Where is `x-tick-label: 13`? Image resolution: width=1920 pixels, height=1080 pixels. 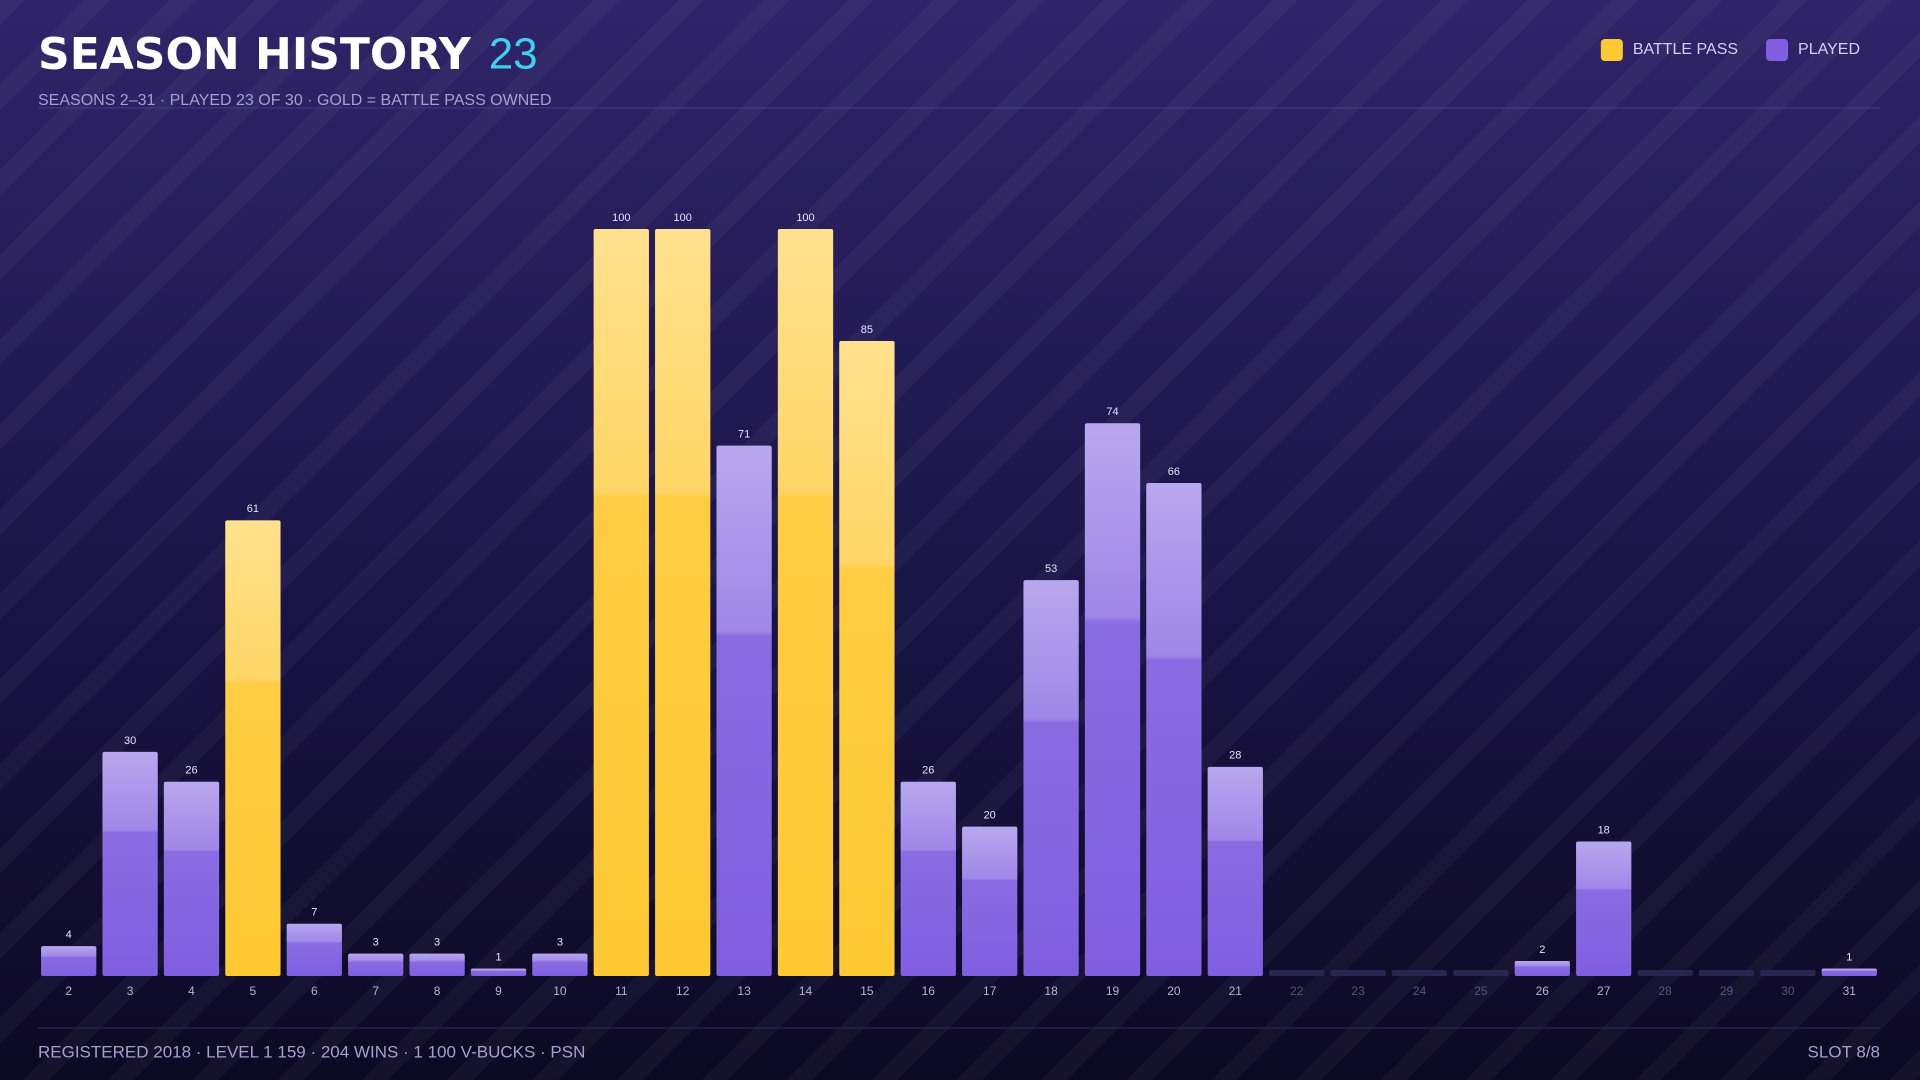
x-tick-label: 13 is located at coordinates (744, 991).